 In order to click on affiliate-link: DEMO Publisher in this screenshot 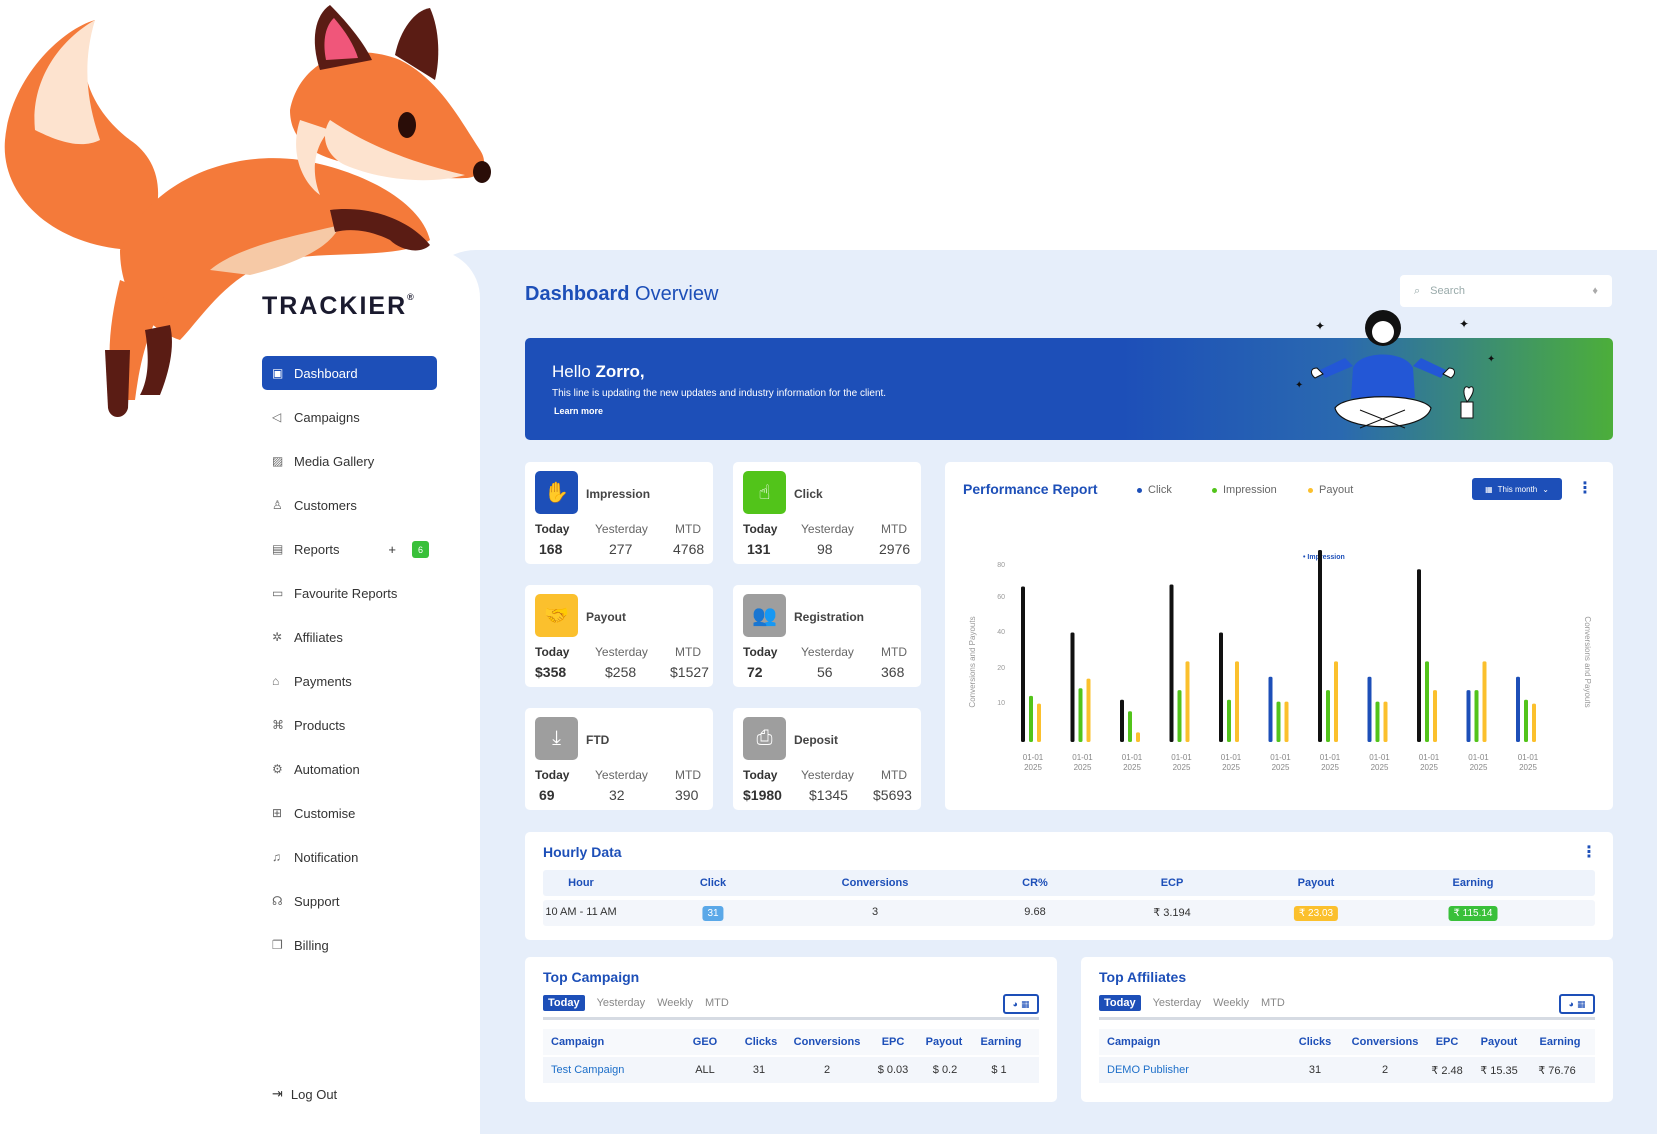, I will do `click(1148, 1070)`.